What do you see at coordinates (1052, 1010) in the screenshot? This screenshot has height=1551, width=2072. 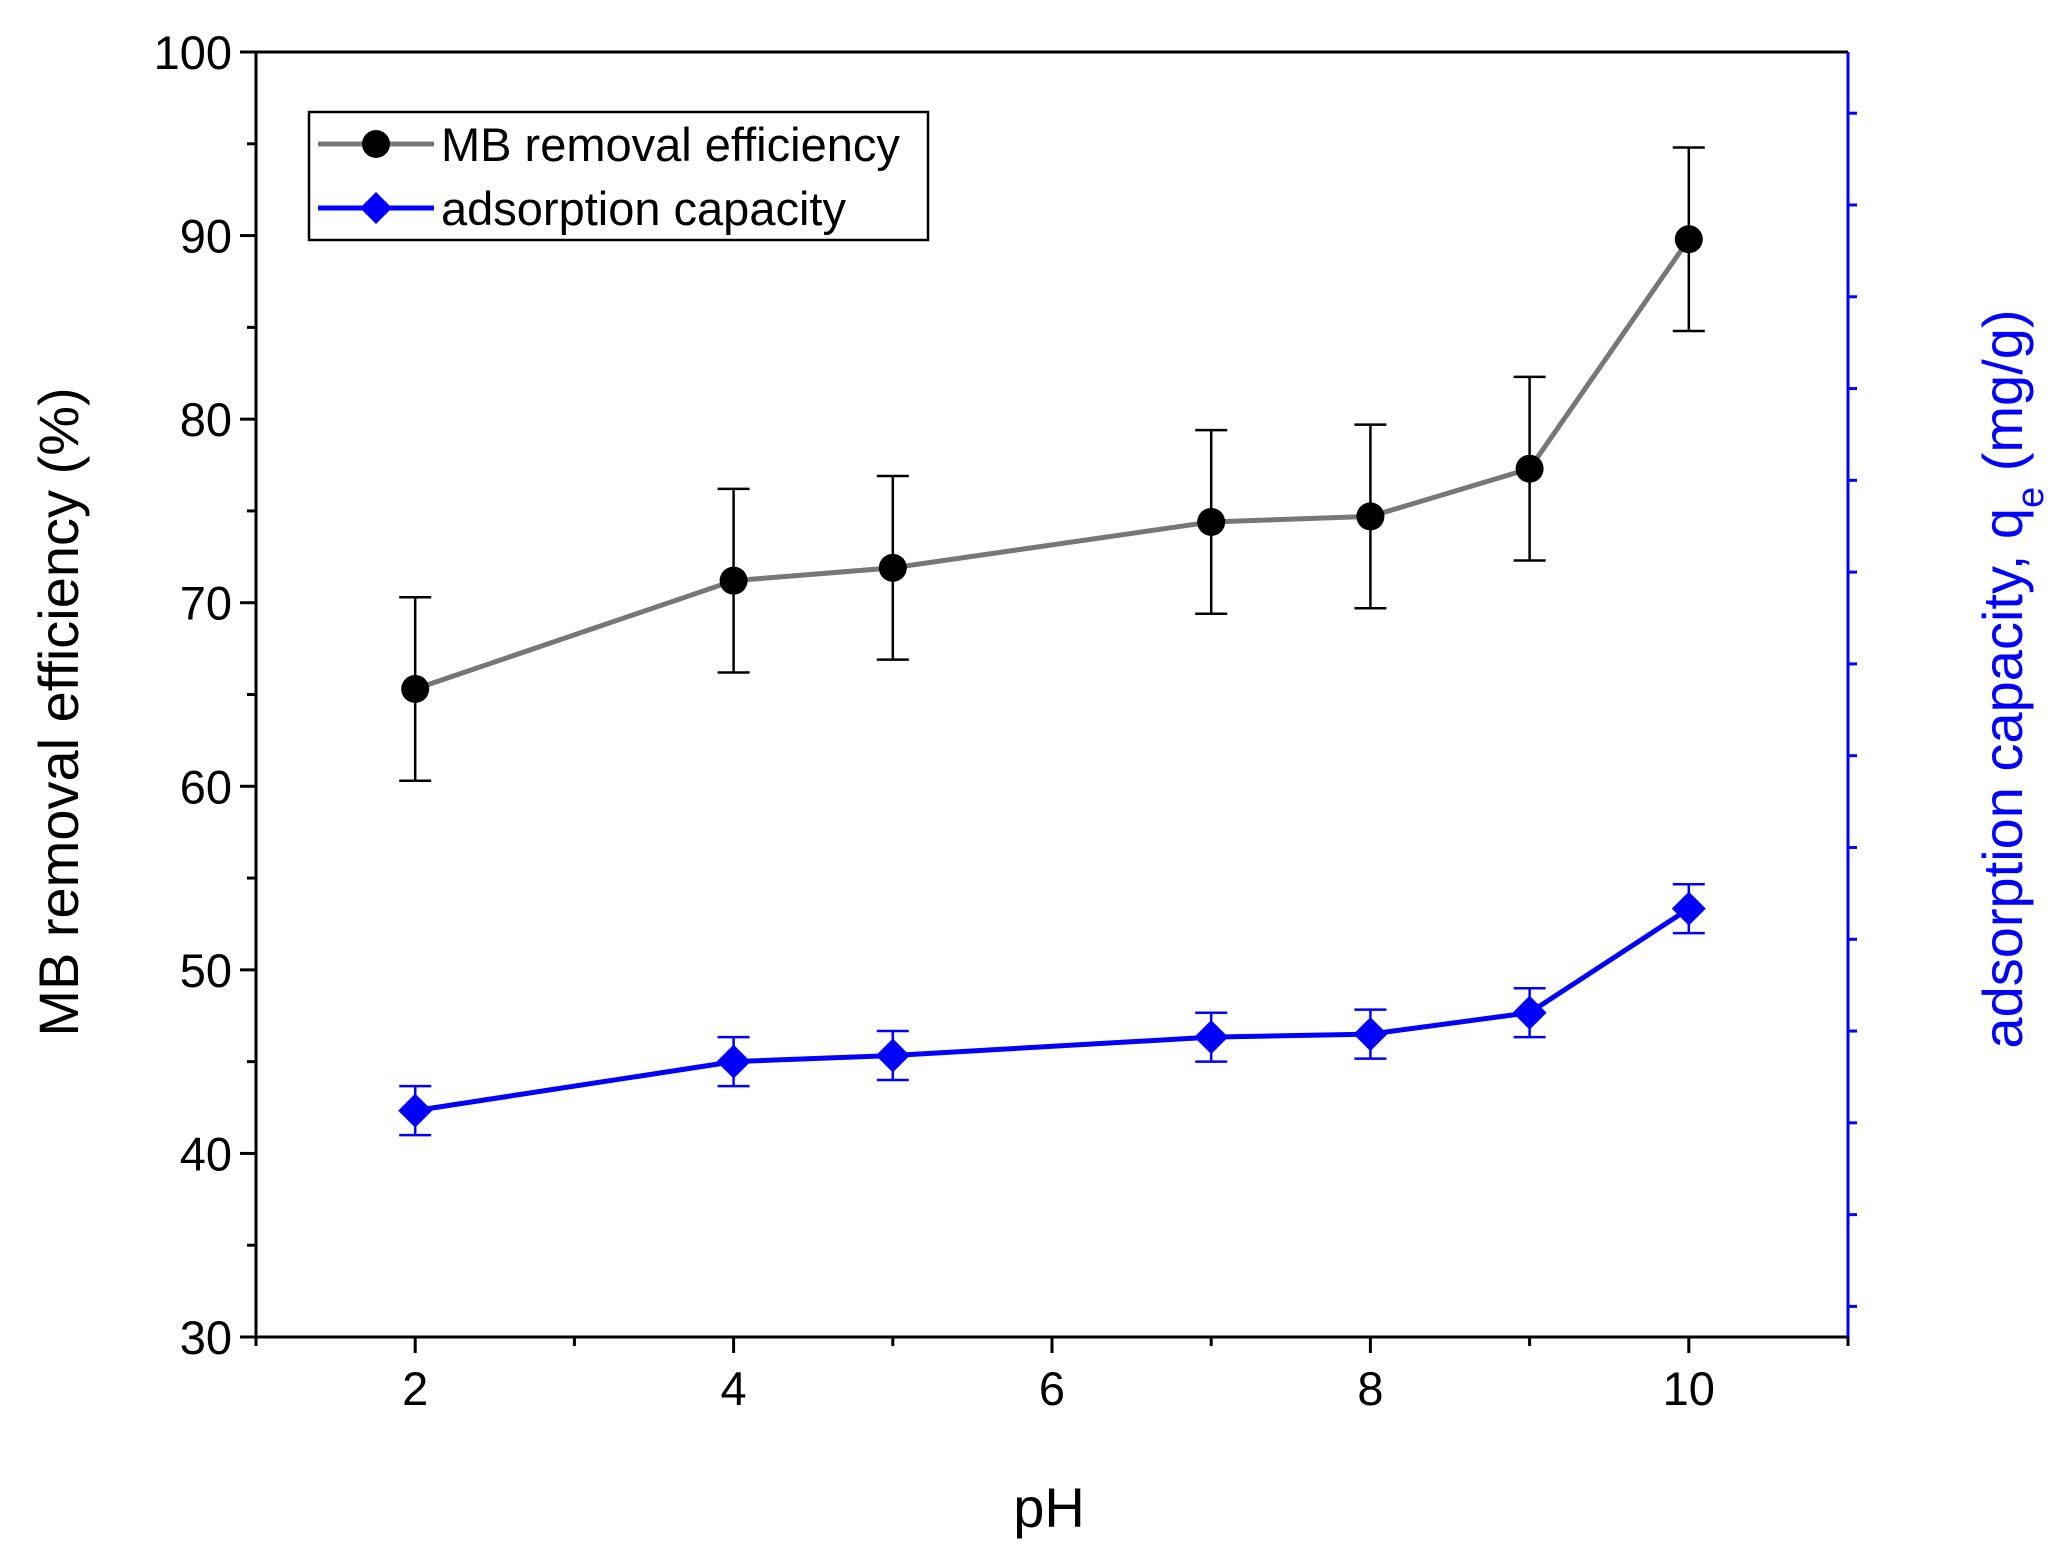 I see `series-line-capacity` at bounding box center [1052, 1010].